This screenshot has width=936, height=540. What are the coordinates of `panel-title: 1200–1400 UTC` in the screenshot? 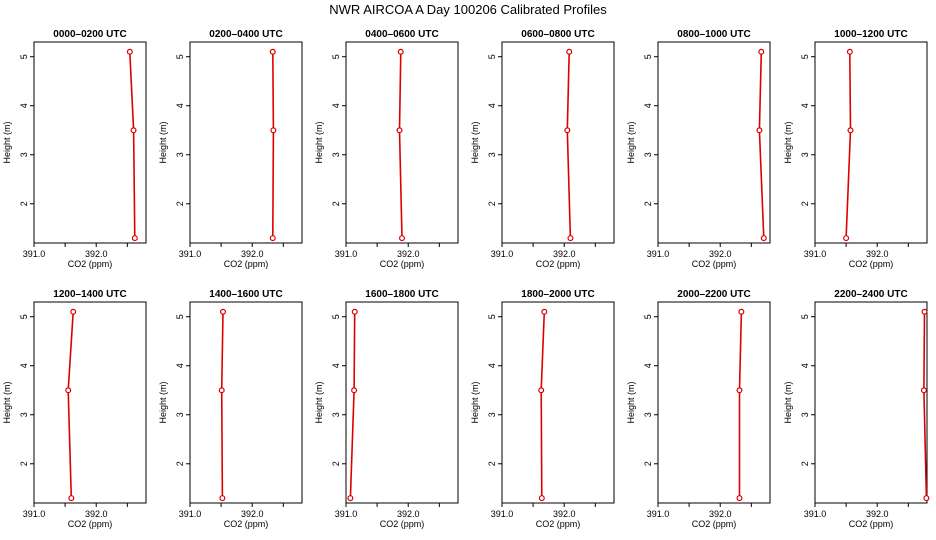 It's located at (89, 294).